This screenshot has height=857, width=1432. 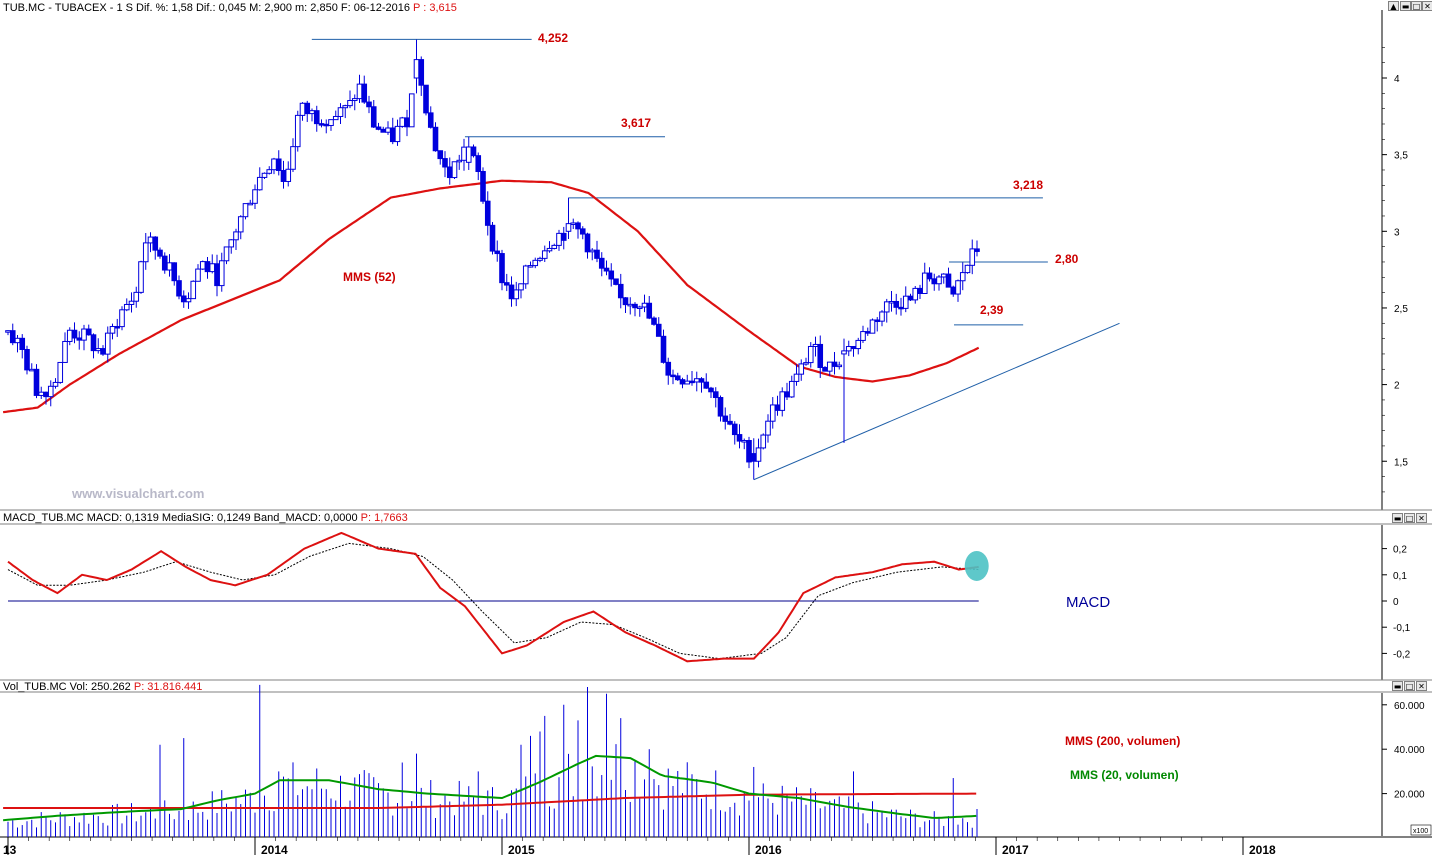 I want to click on macd-close-button: ✕, so click(x=1421, y=518).